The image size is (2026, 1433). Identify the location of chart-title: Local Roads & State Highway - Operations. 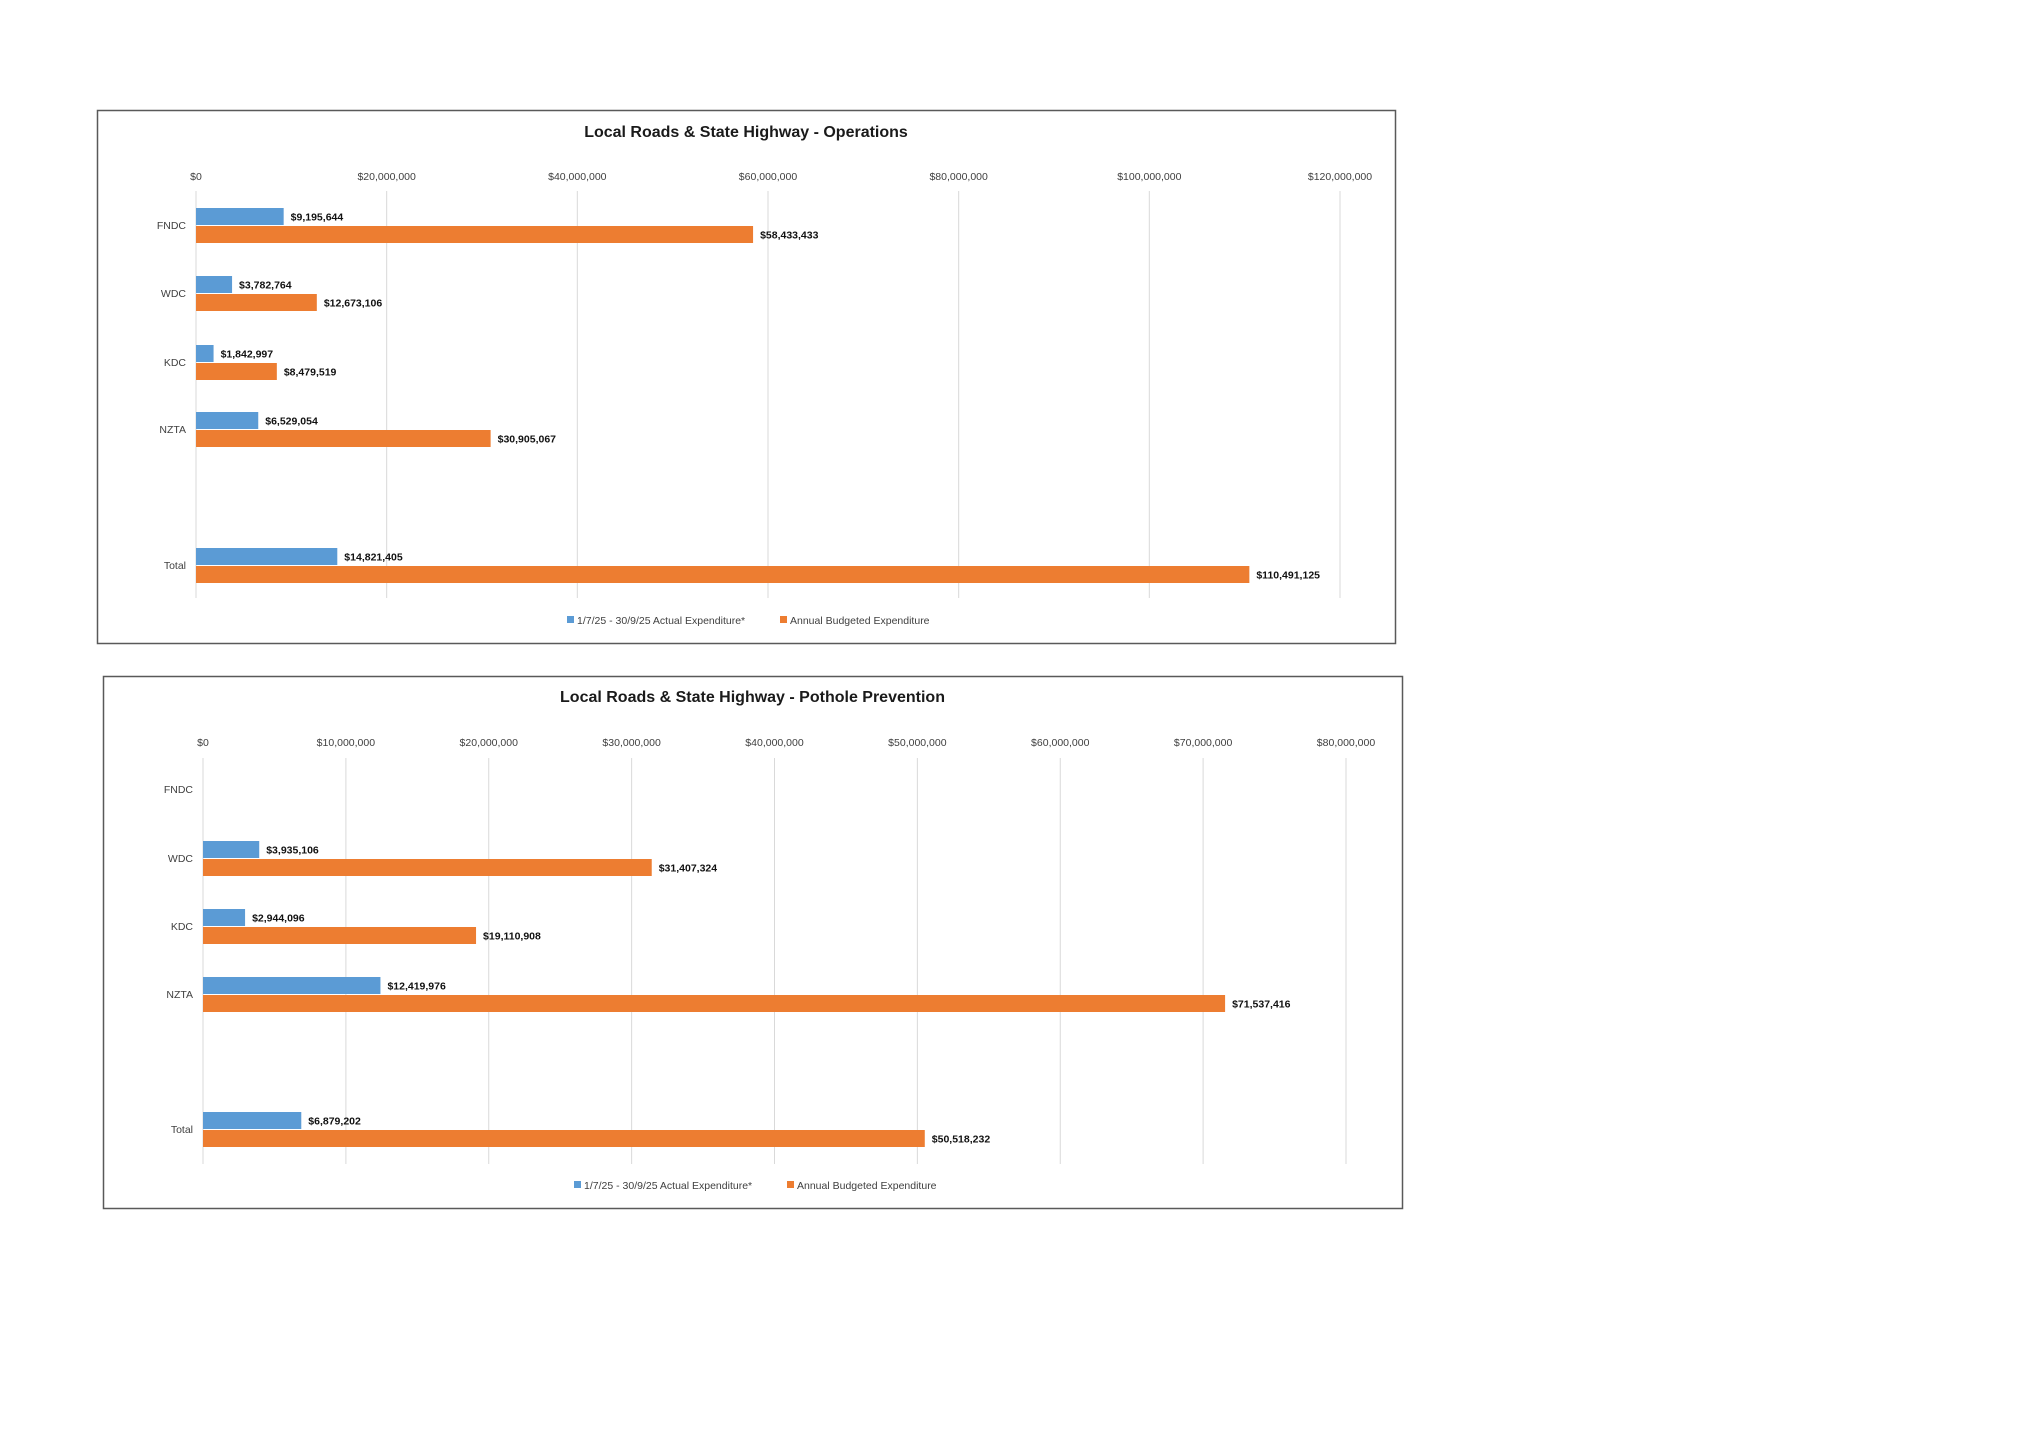
(746, 132).